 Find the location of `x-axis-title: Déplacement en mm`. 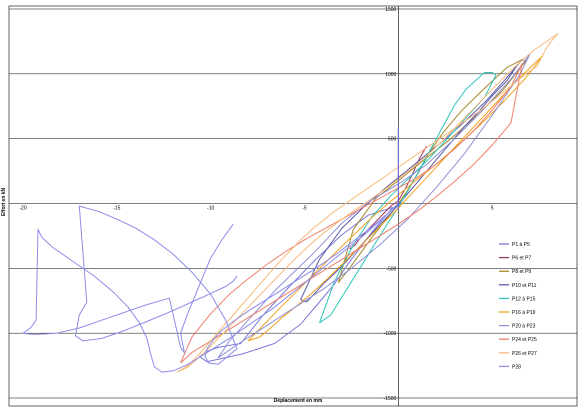

x-axis-title: Déplacement en mm is located at coordinates (298, 401).